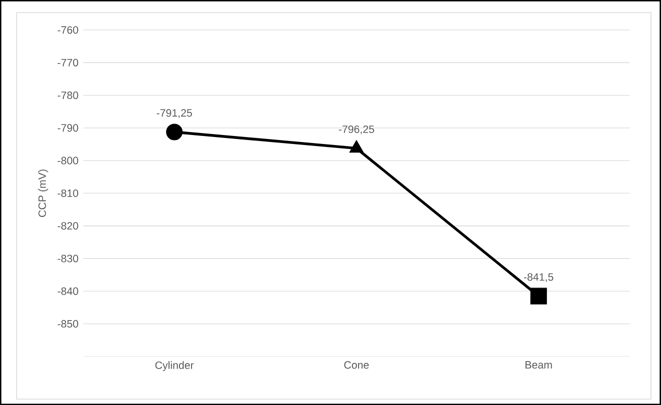  Describe the element at coordinates (539, 365) in the screenshot. I see `x-tick-label: Beam` at that location.